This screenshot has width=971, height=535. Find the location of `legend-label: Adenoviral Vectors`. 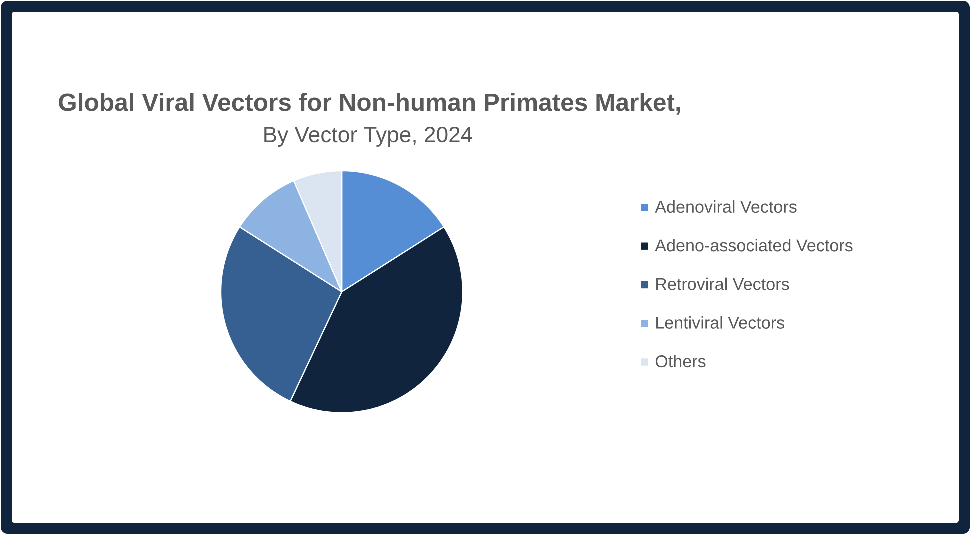

legend-label: Adenoviral Vectors is located at coordinates (726, 207).